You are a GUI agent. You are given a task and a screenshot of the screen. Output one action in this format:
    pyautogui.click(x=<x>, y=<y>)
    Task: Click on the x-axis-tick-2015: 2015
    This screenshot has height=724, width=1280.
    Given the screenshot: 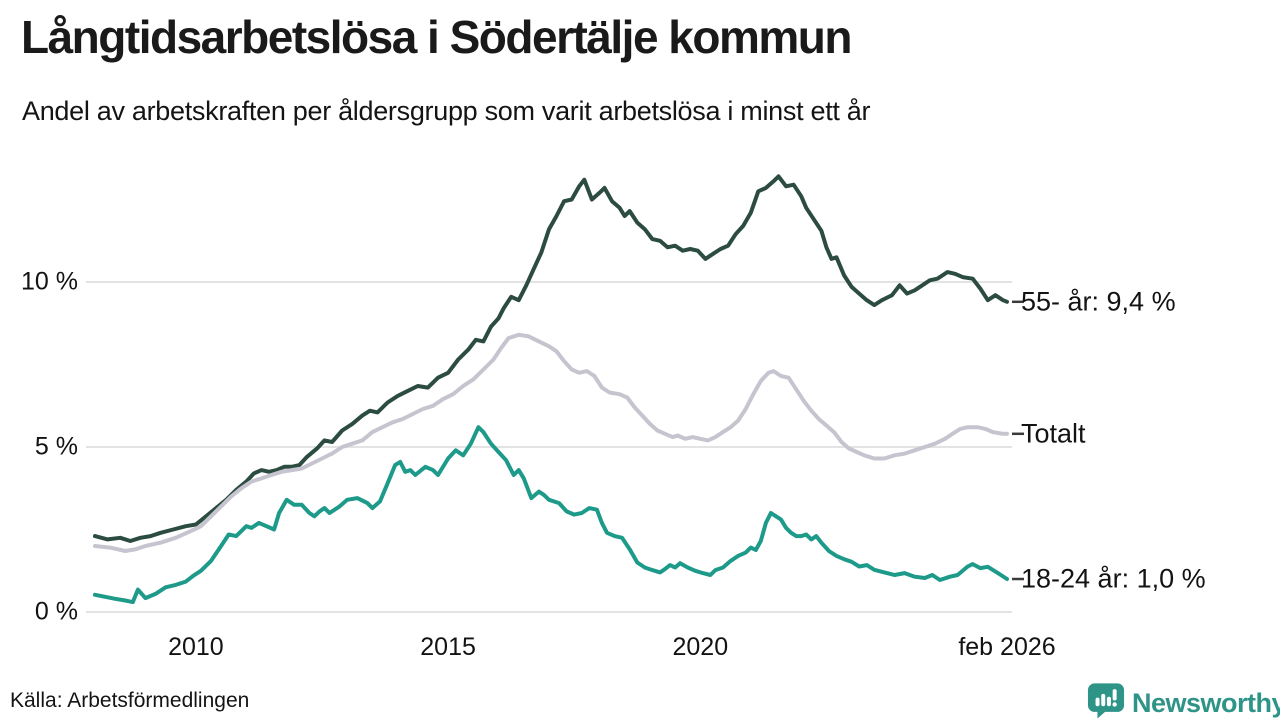 What is the action you would take?
    pyautogui.click(x=448, y=647)
    